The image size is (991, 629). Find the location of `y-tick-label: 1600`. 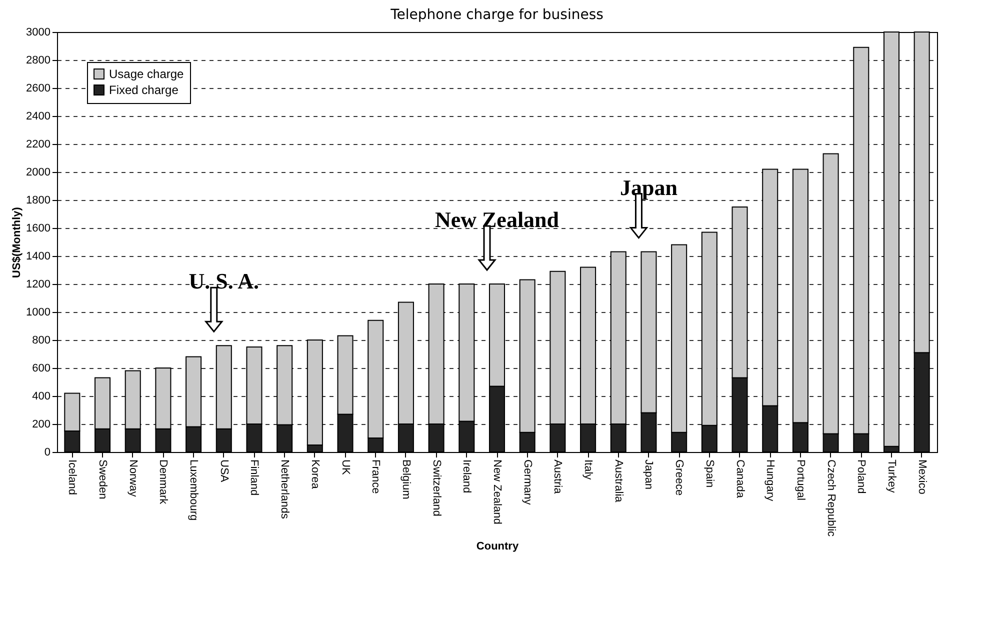

y-tick-label: 1600 is located at coordinates (38, 228).